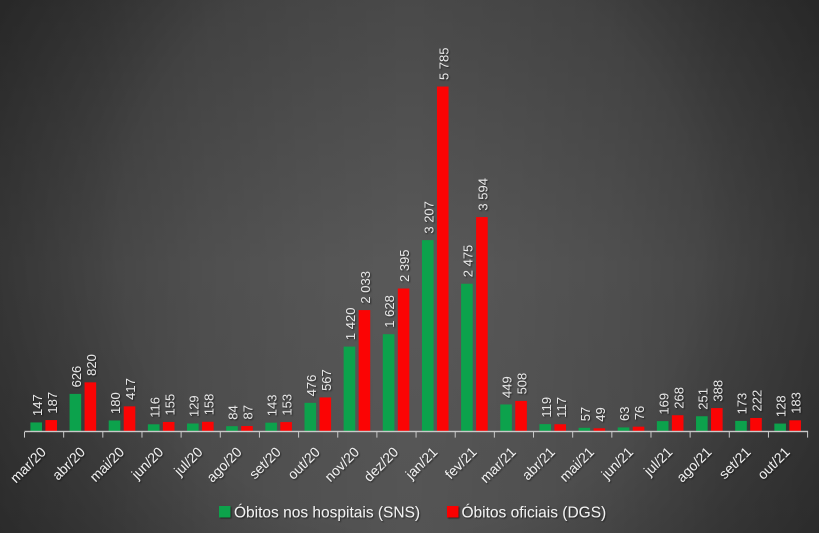 This screenshot has width=819, height=538. I want to click on svg-text: 567, so click(326, 380).